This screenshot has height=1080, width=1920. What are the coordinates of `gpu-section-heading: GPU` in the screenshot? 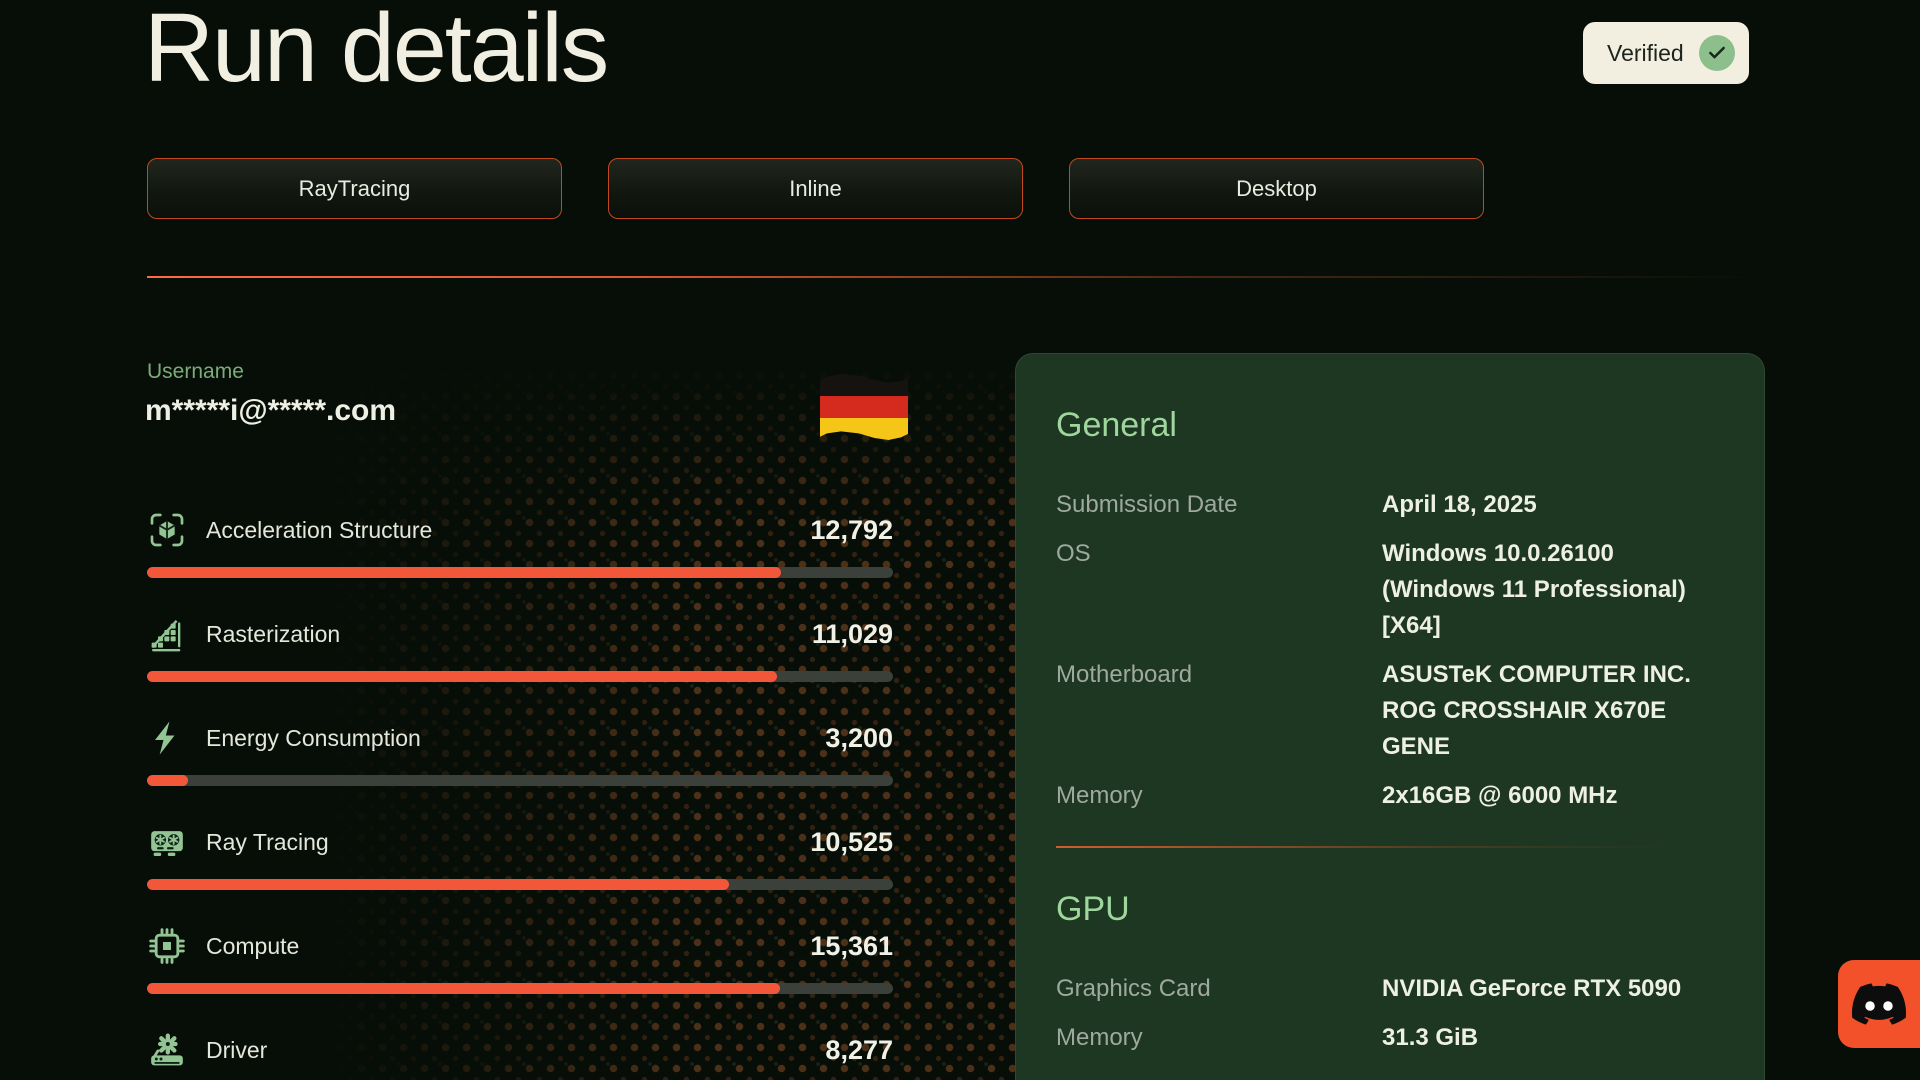 It's located at (1093, 909).